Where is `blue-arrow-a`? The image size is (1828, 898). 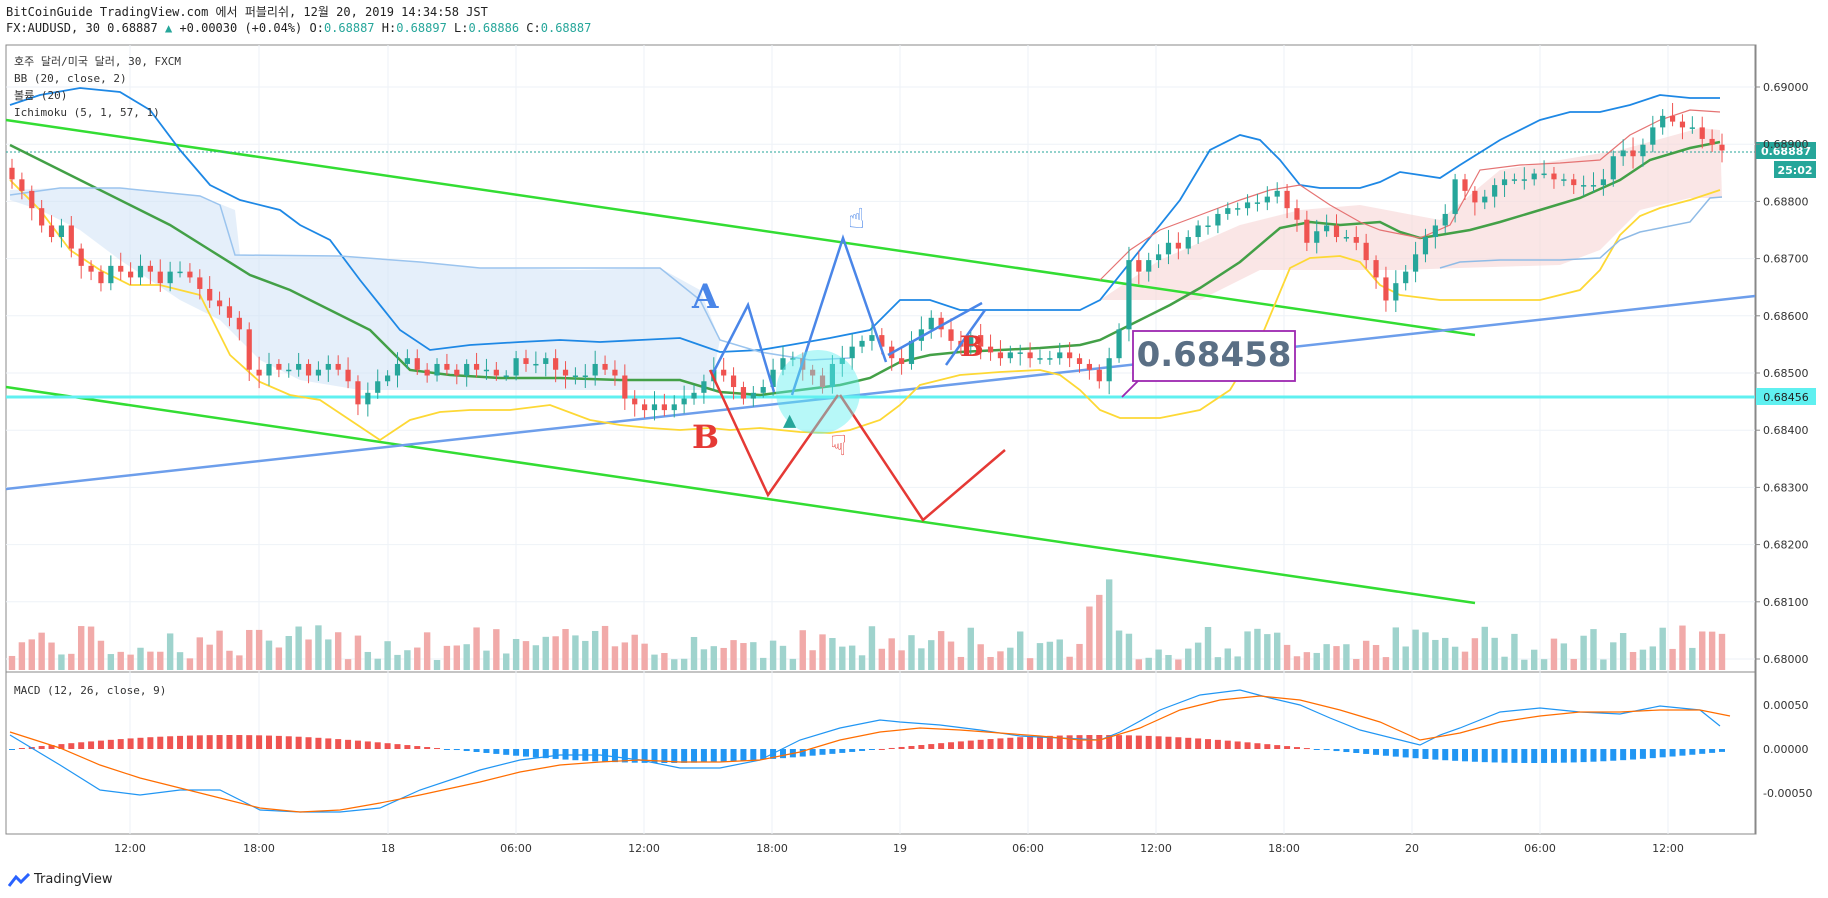
blue-arrow-a is located at coordinates (743, 347).